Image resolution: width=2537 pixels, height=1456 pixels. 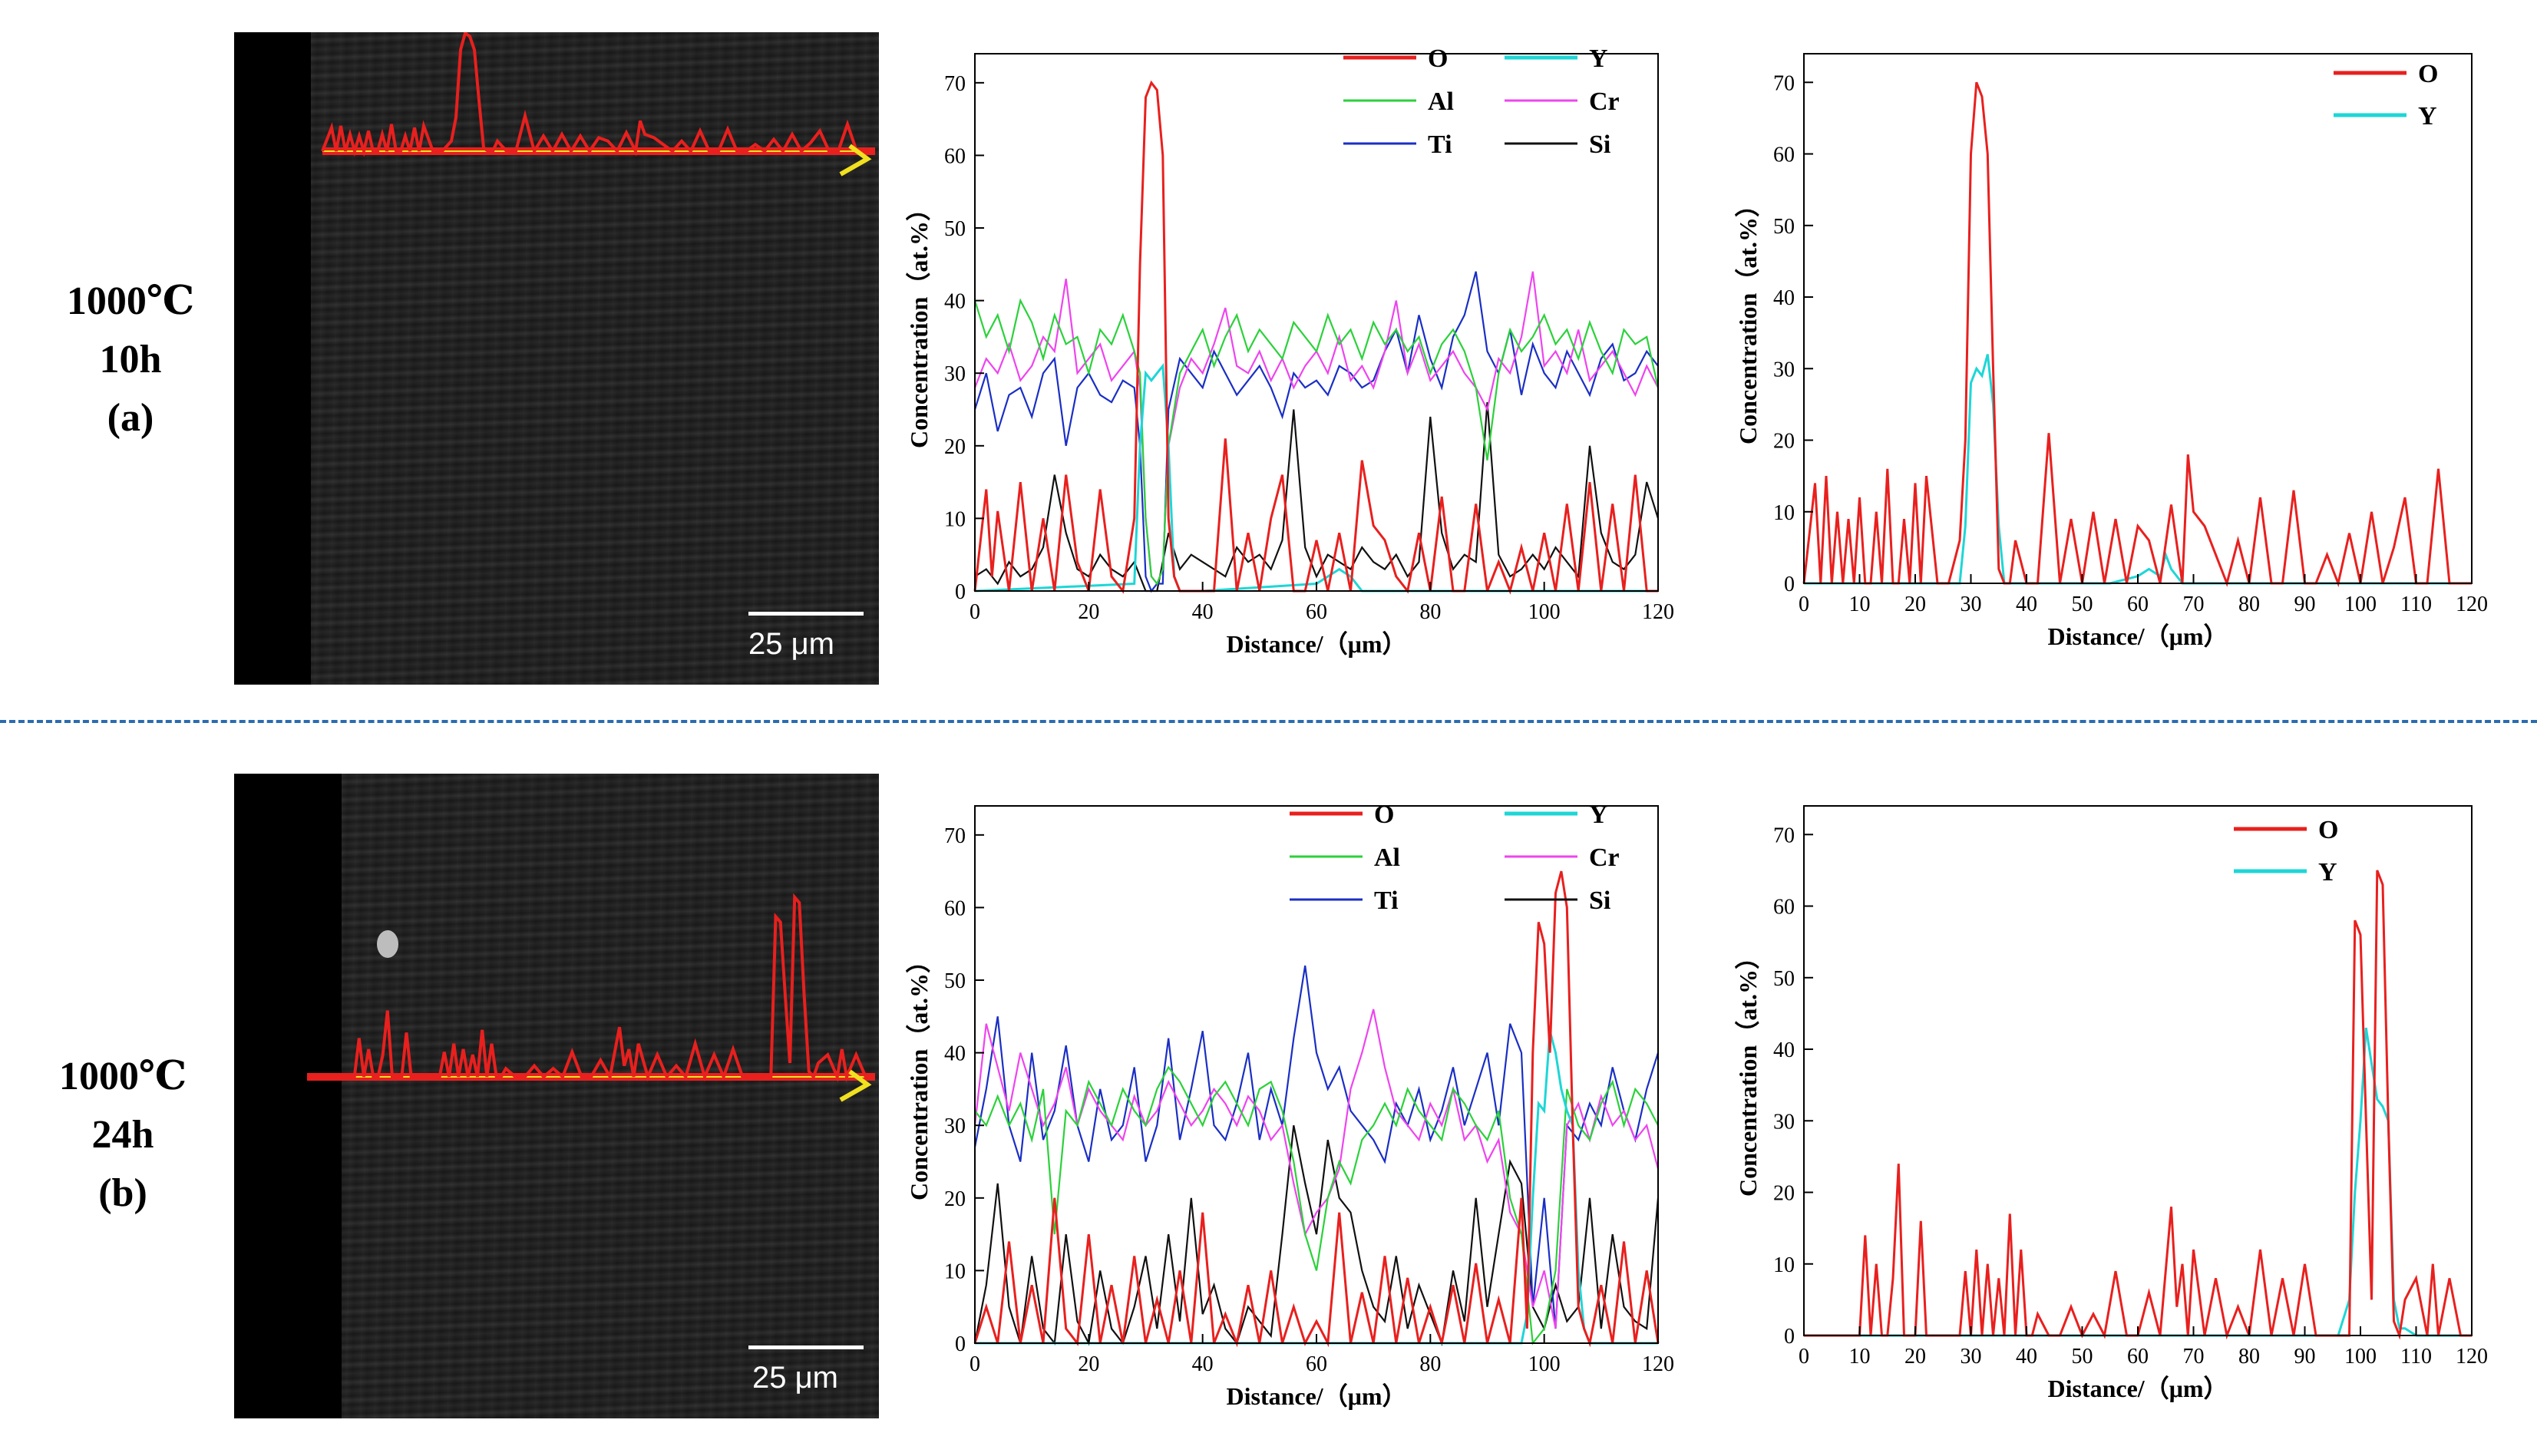 What do you see at coordinates (1317, 498) in the screenshot?
I see `series-line-si` at bounding box center [1317, 498].